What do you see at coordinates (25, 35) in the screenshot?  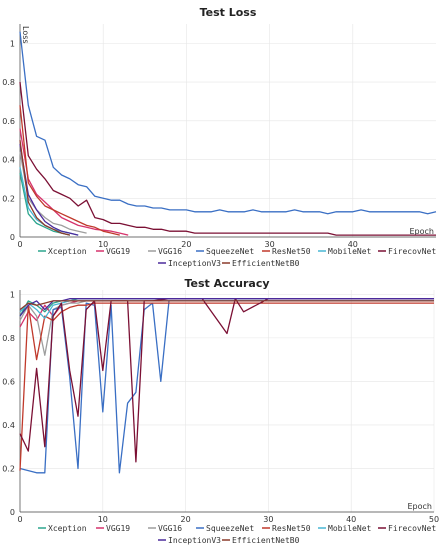 I see `y-axis-label: Loss` at bounding box center [25, 35].